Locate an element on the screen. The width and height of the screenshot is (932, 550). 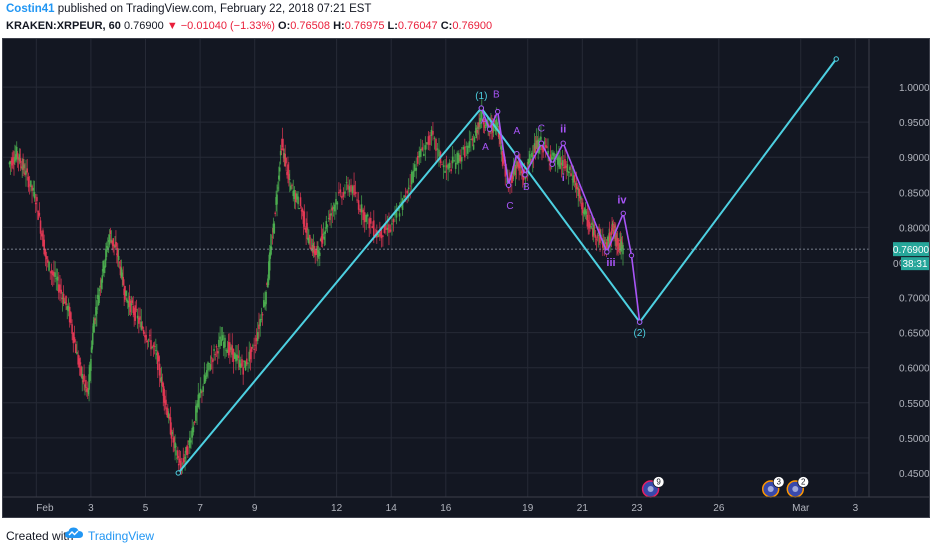
created-with-text: Created with is located at coordinates (40, 536).